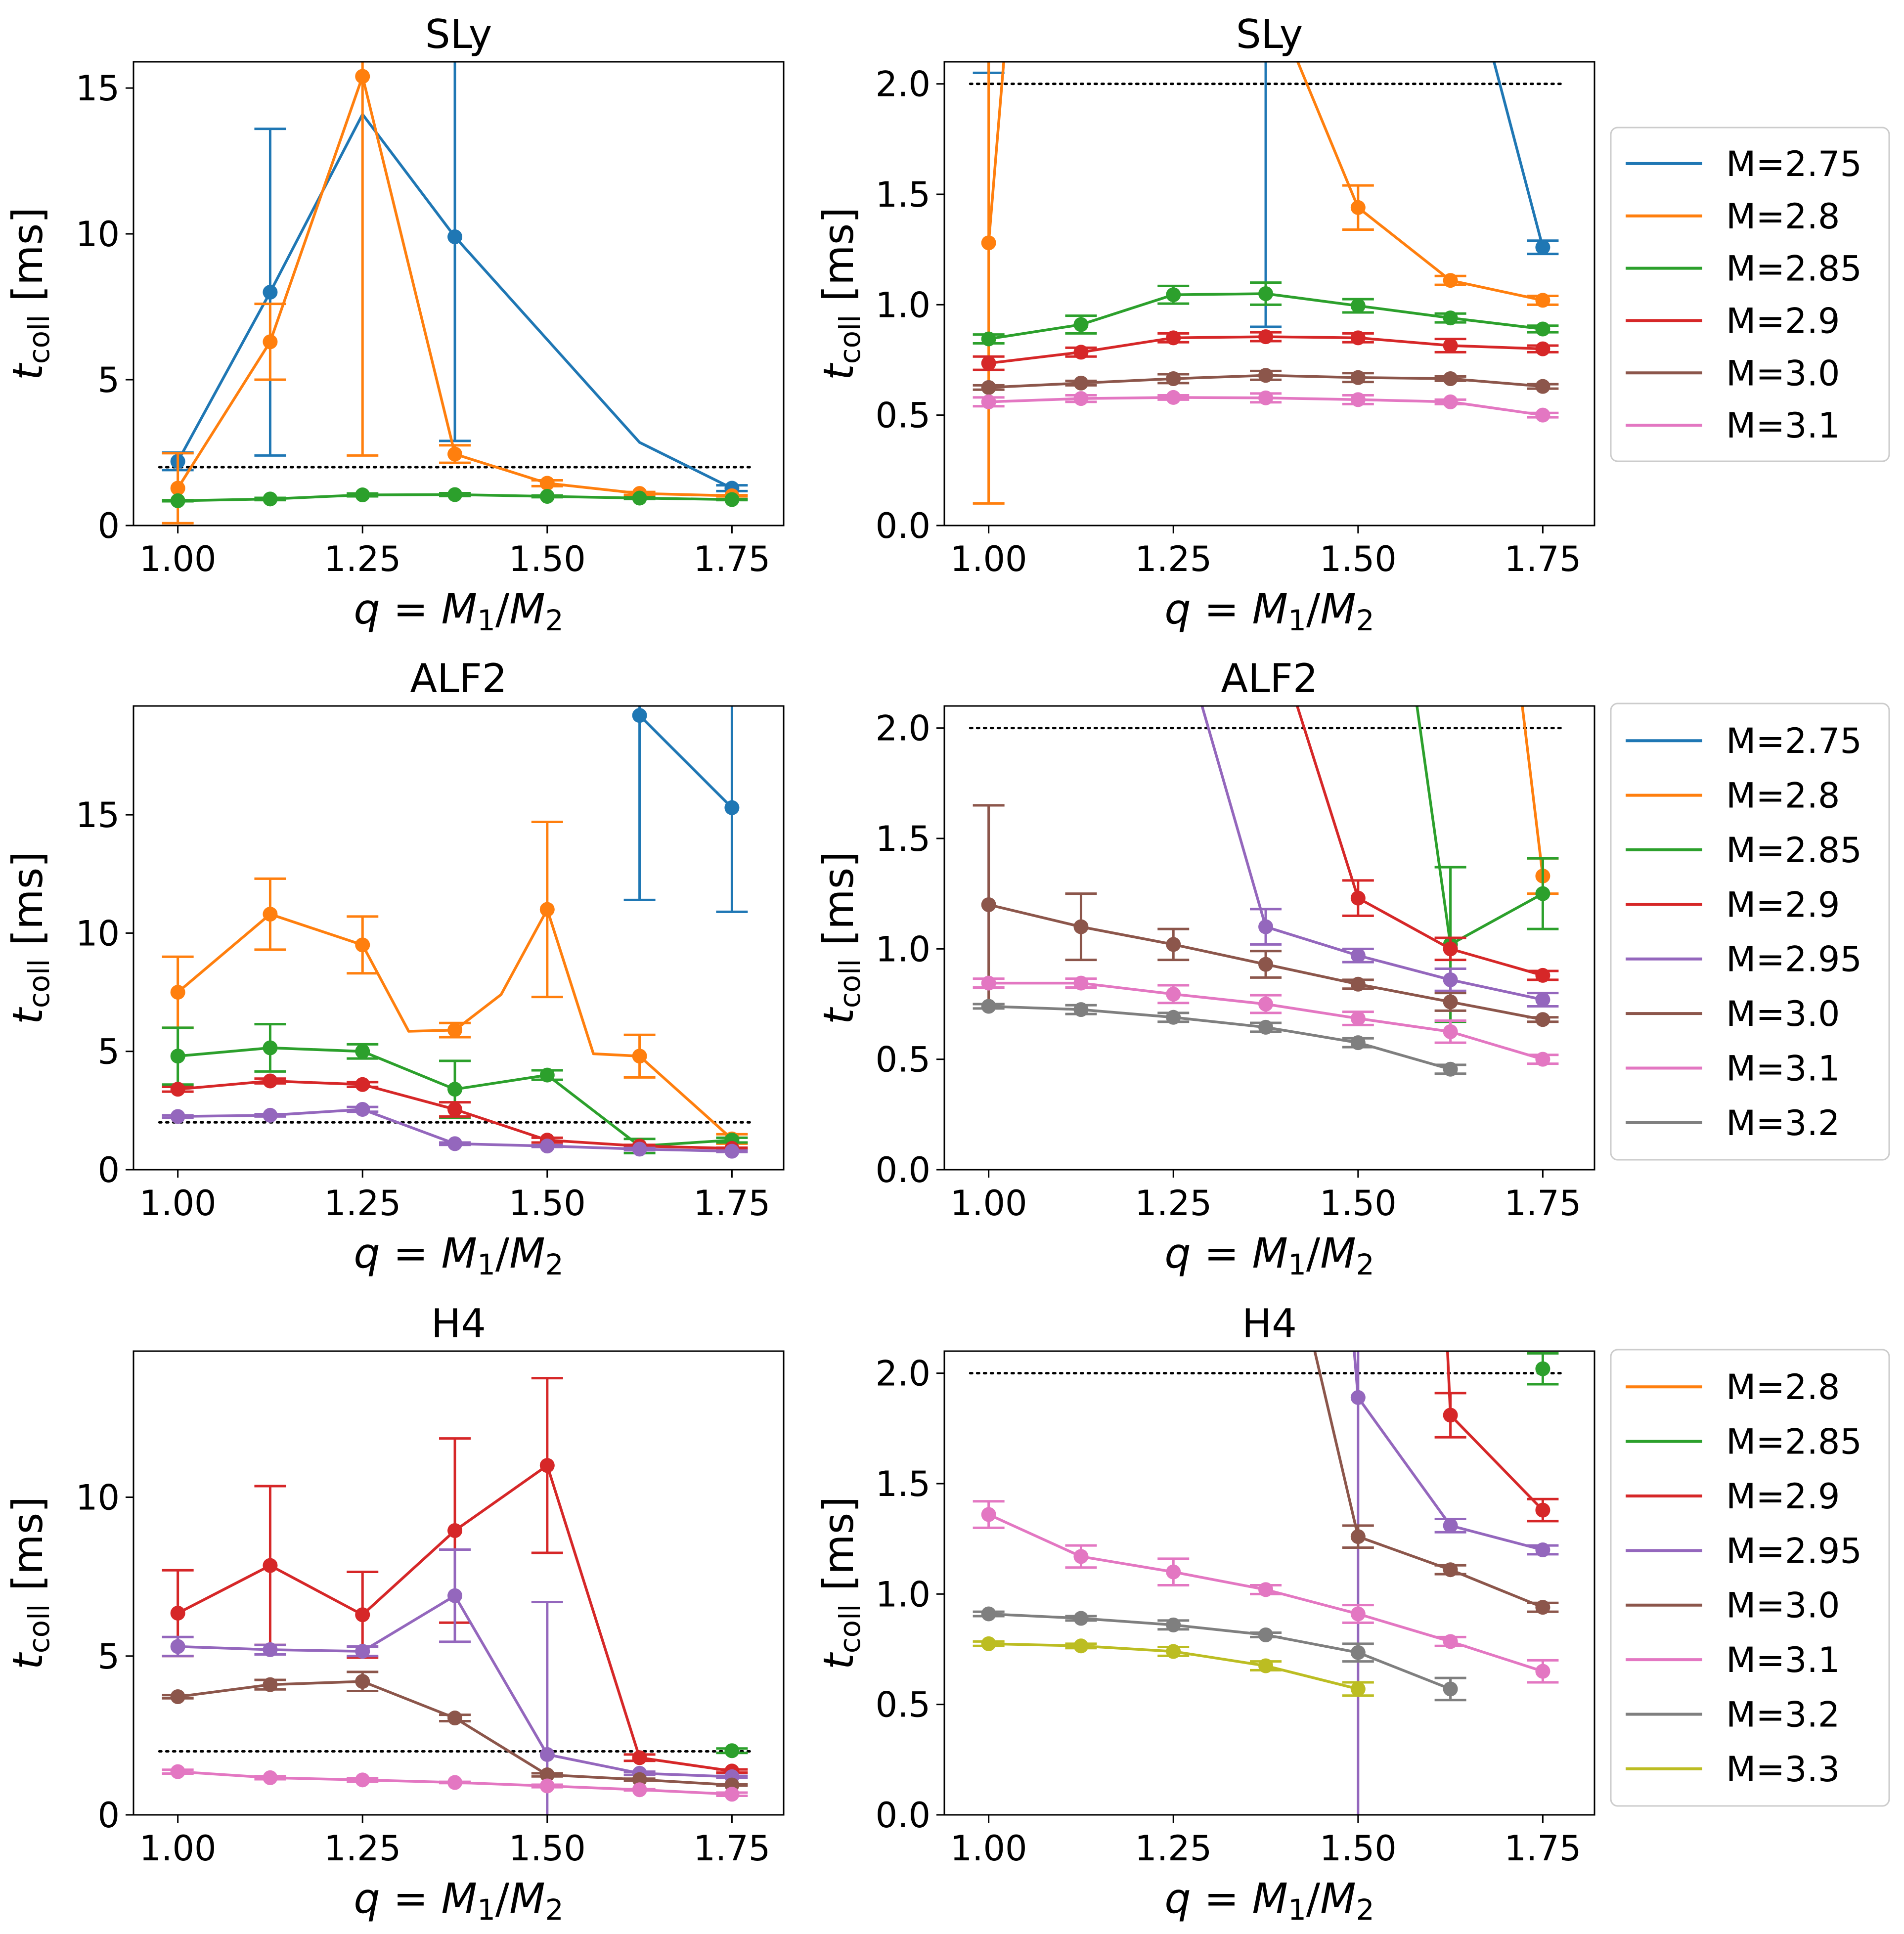  What do you see at coordinates (1794, 959) in the screenshot?
I see `legend-label: M=2.95` at bounding box center [1794, 959].